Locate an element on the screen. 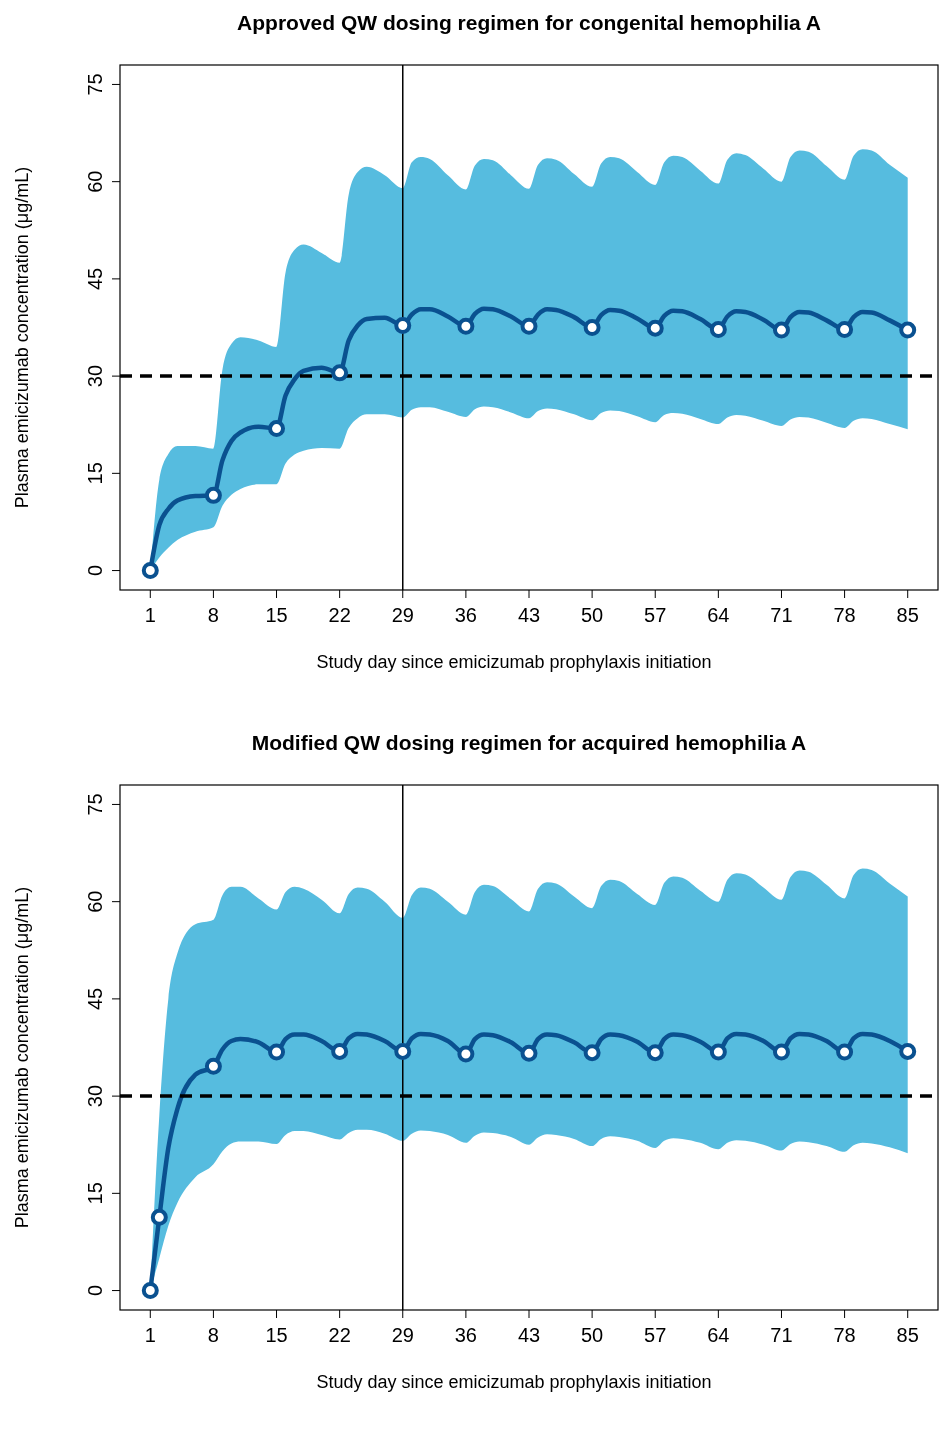 This screenshot has width=941, height=1441. chart-title: Modified QW dosing regimen for acquired hemophilia A is located at coordinates (529, 742).